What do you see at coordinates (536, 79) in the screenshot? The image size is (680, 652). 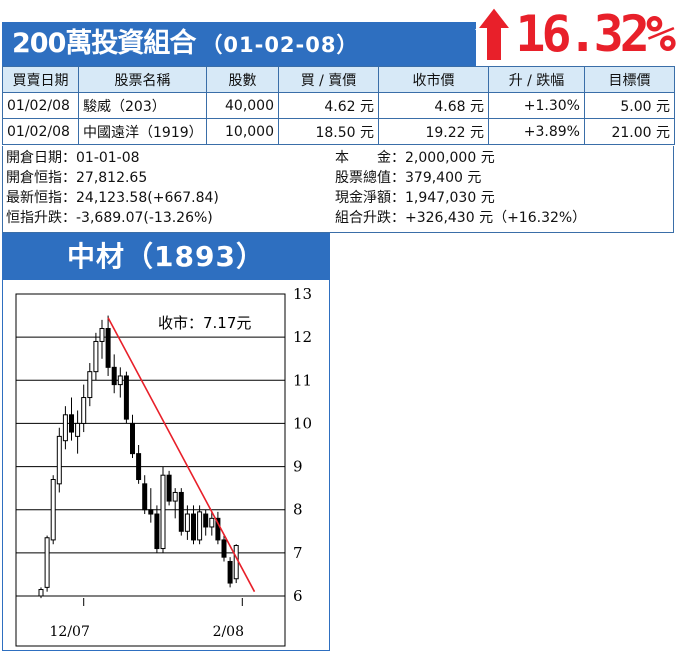 I see `column-header: 升 / 跌幅` at bounding box center [536, 79].